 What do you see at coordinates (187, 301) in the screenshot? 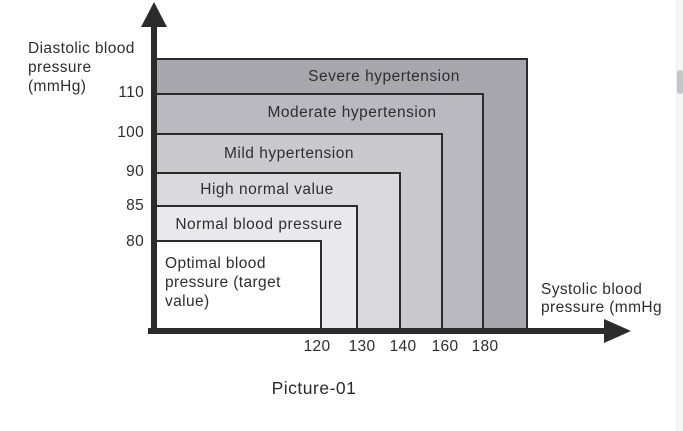
I see `zone-label-optimal-line3: value)` at bounding box center [187, 301].